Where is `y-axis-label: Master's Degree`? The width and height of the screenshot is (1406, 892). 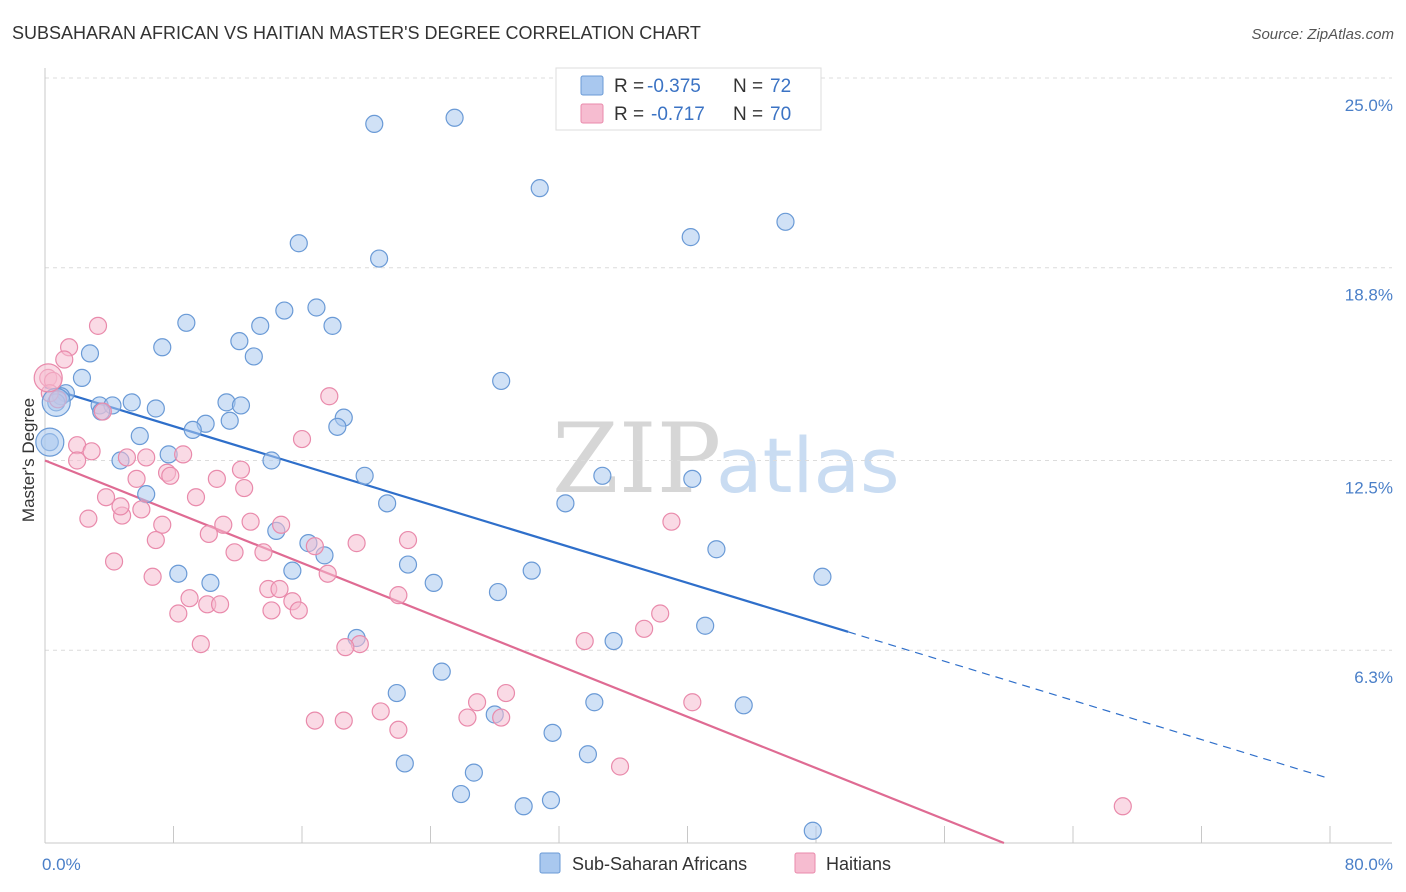
y-axis-label: Master's Degree is located at coordinates (28, 460).